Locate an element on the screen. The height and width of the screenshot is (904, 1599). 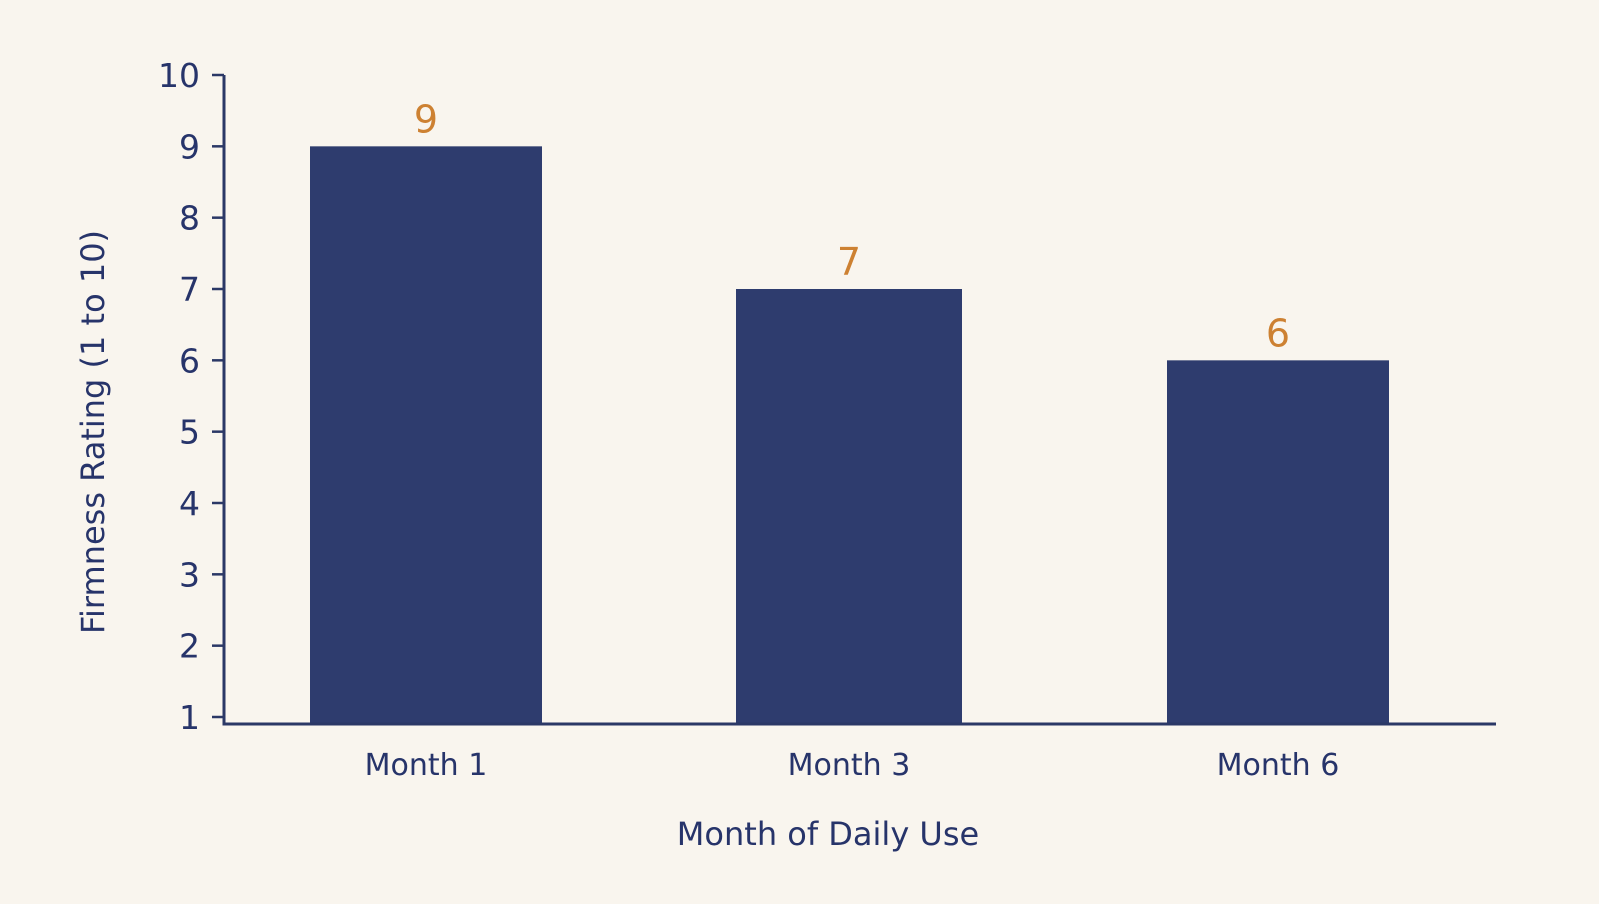
y-tick-label: 10 is located at coordinates (179, 75).